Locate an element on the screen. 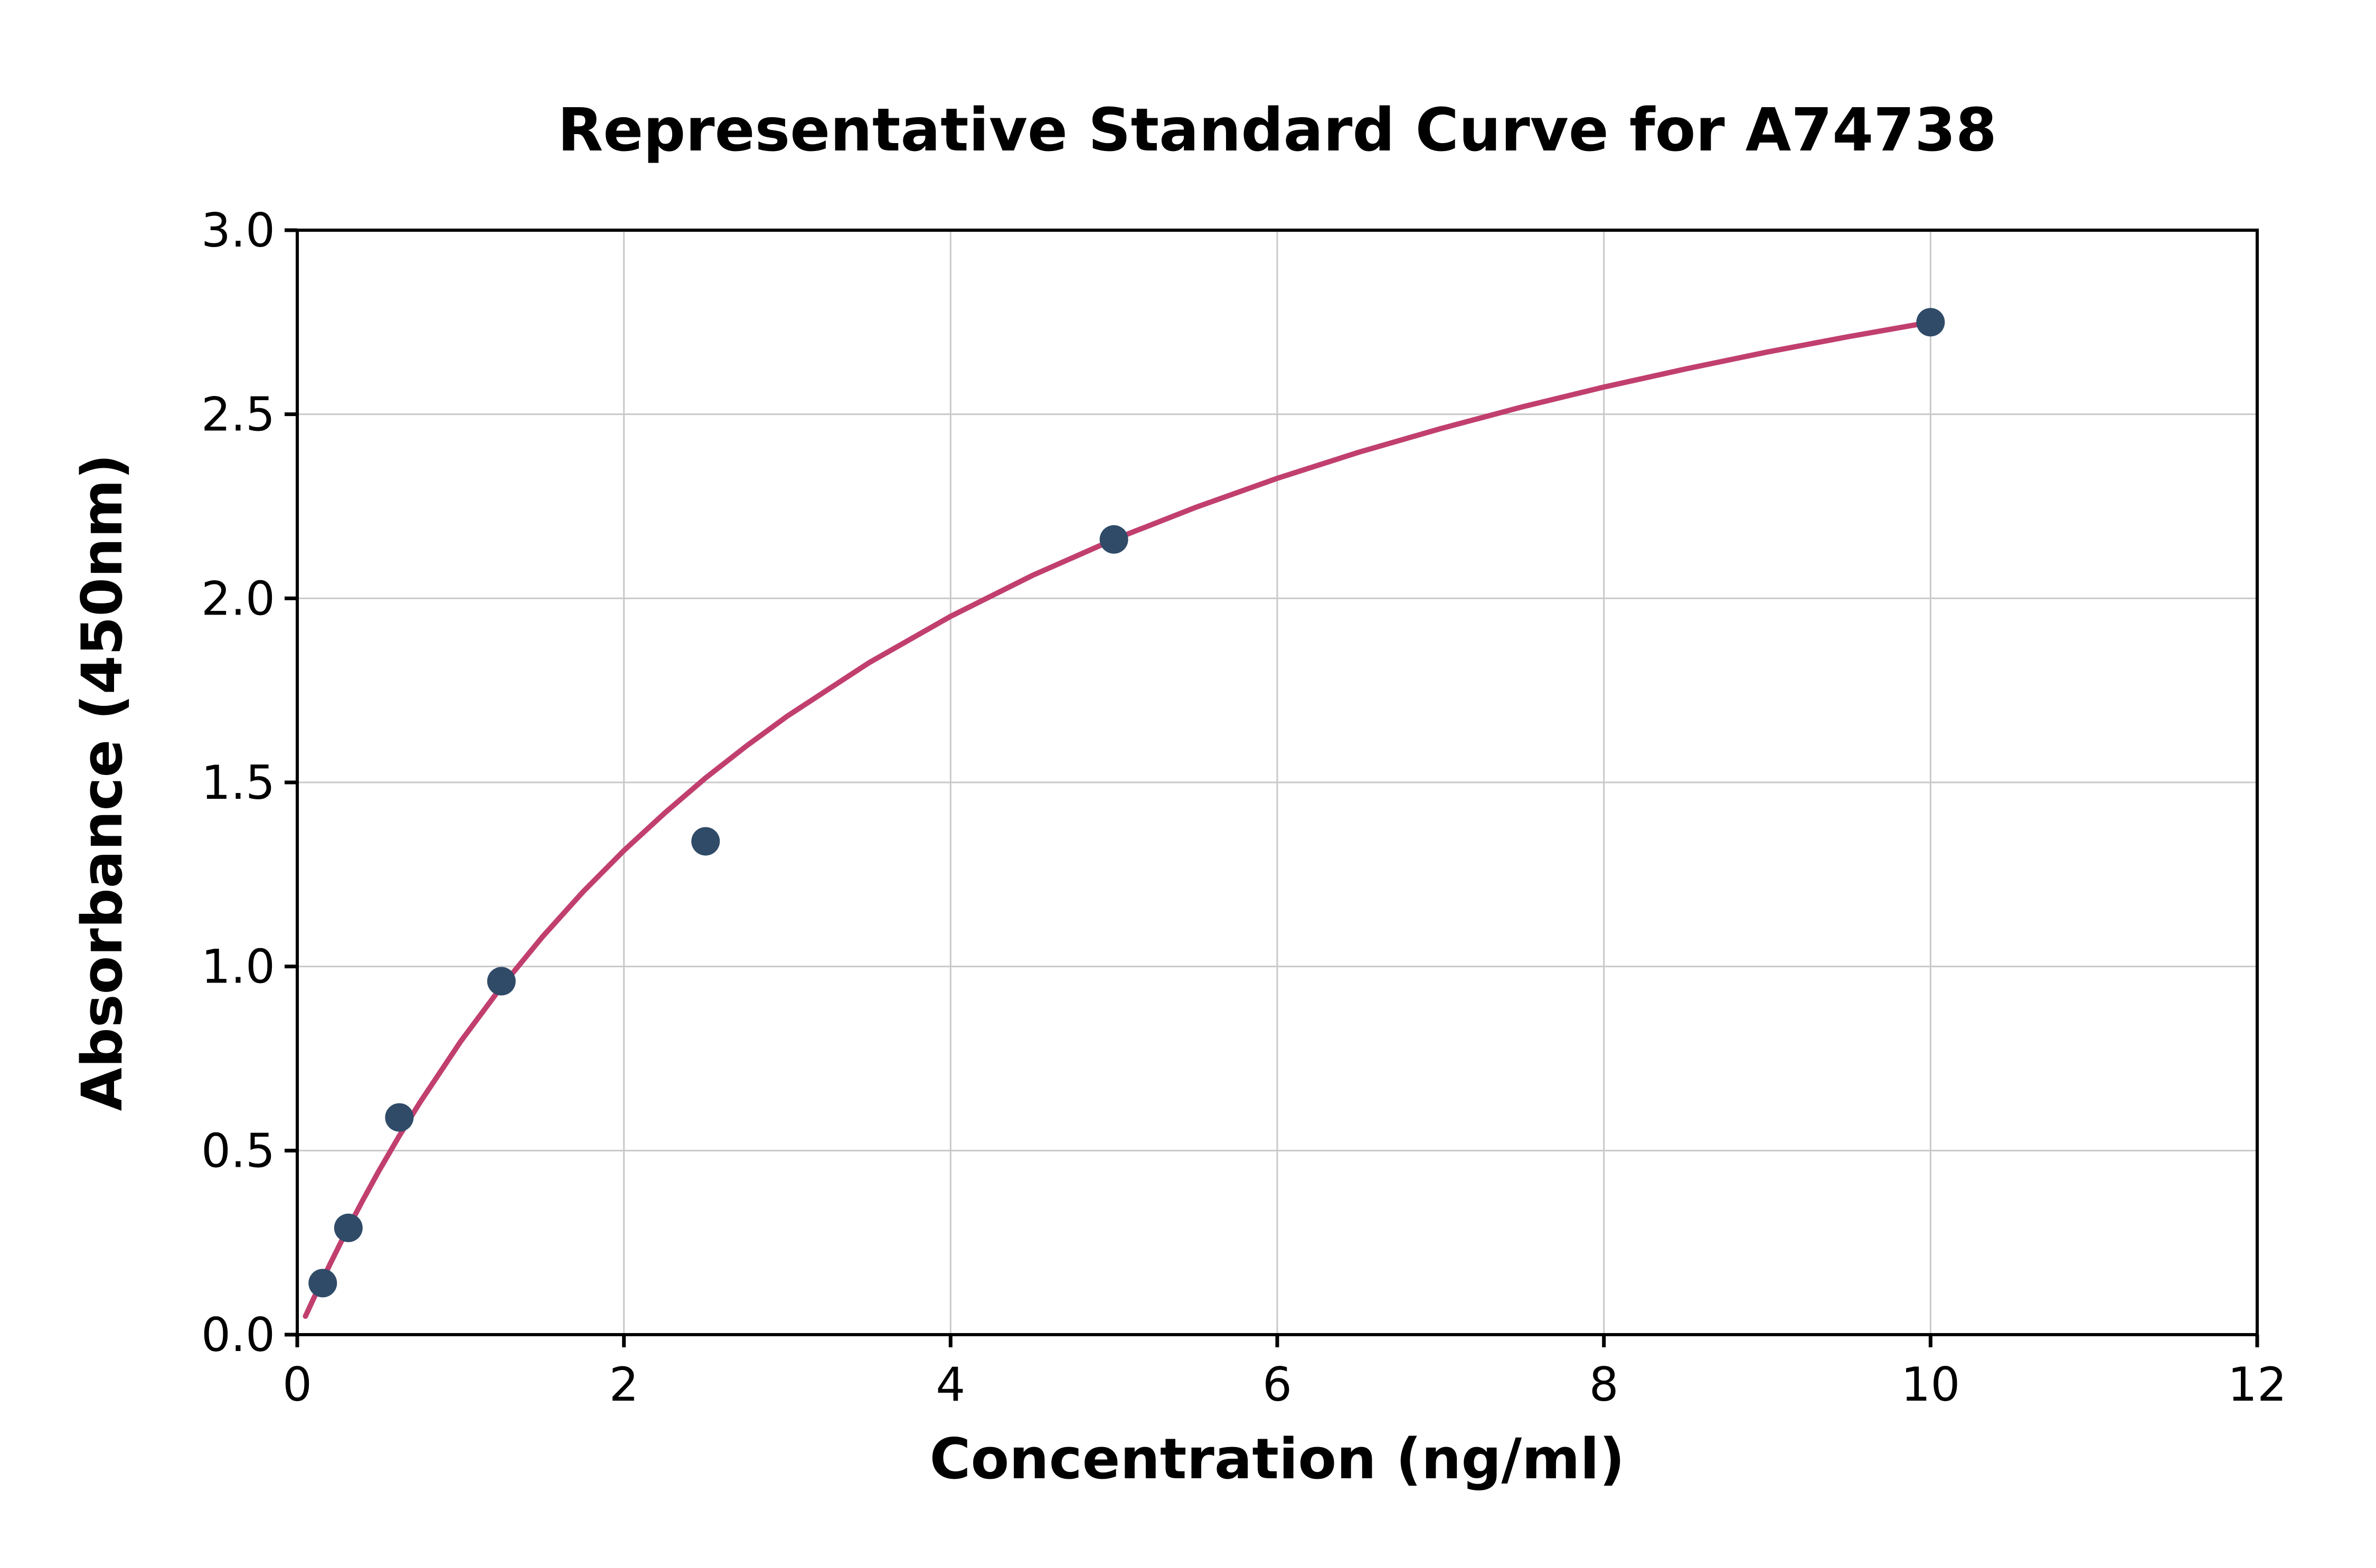  x-tick-label: 10 is located at coordinates (1930, 1384).